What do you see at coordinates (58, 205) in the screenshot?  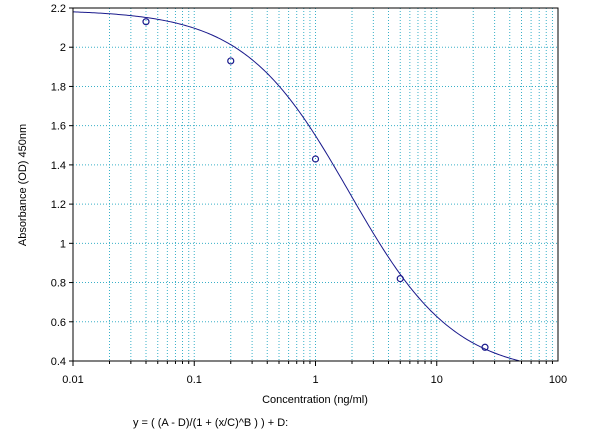 I see `y-tick-label: 1.2` at bounding box center [58, 205].